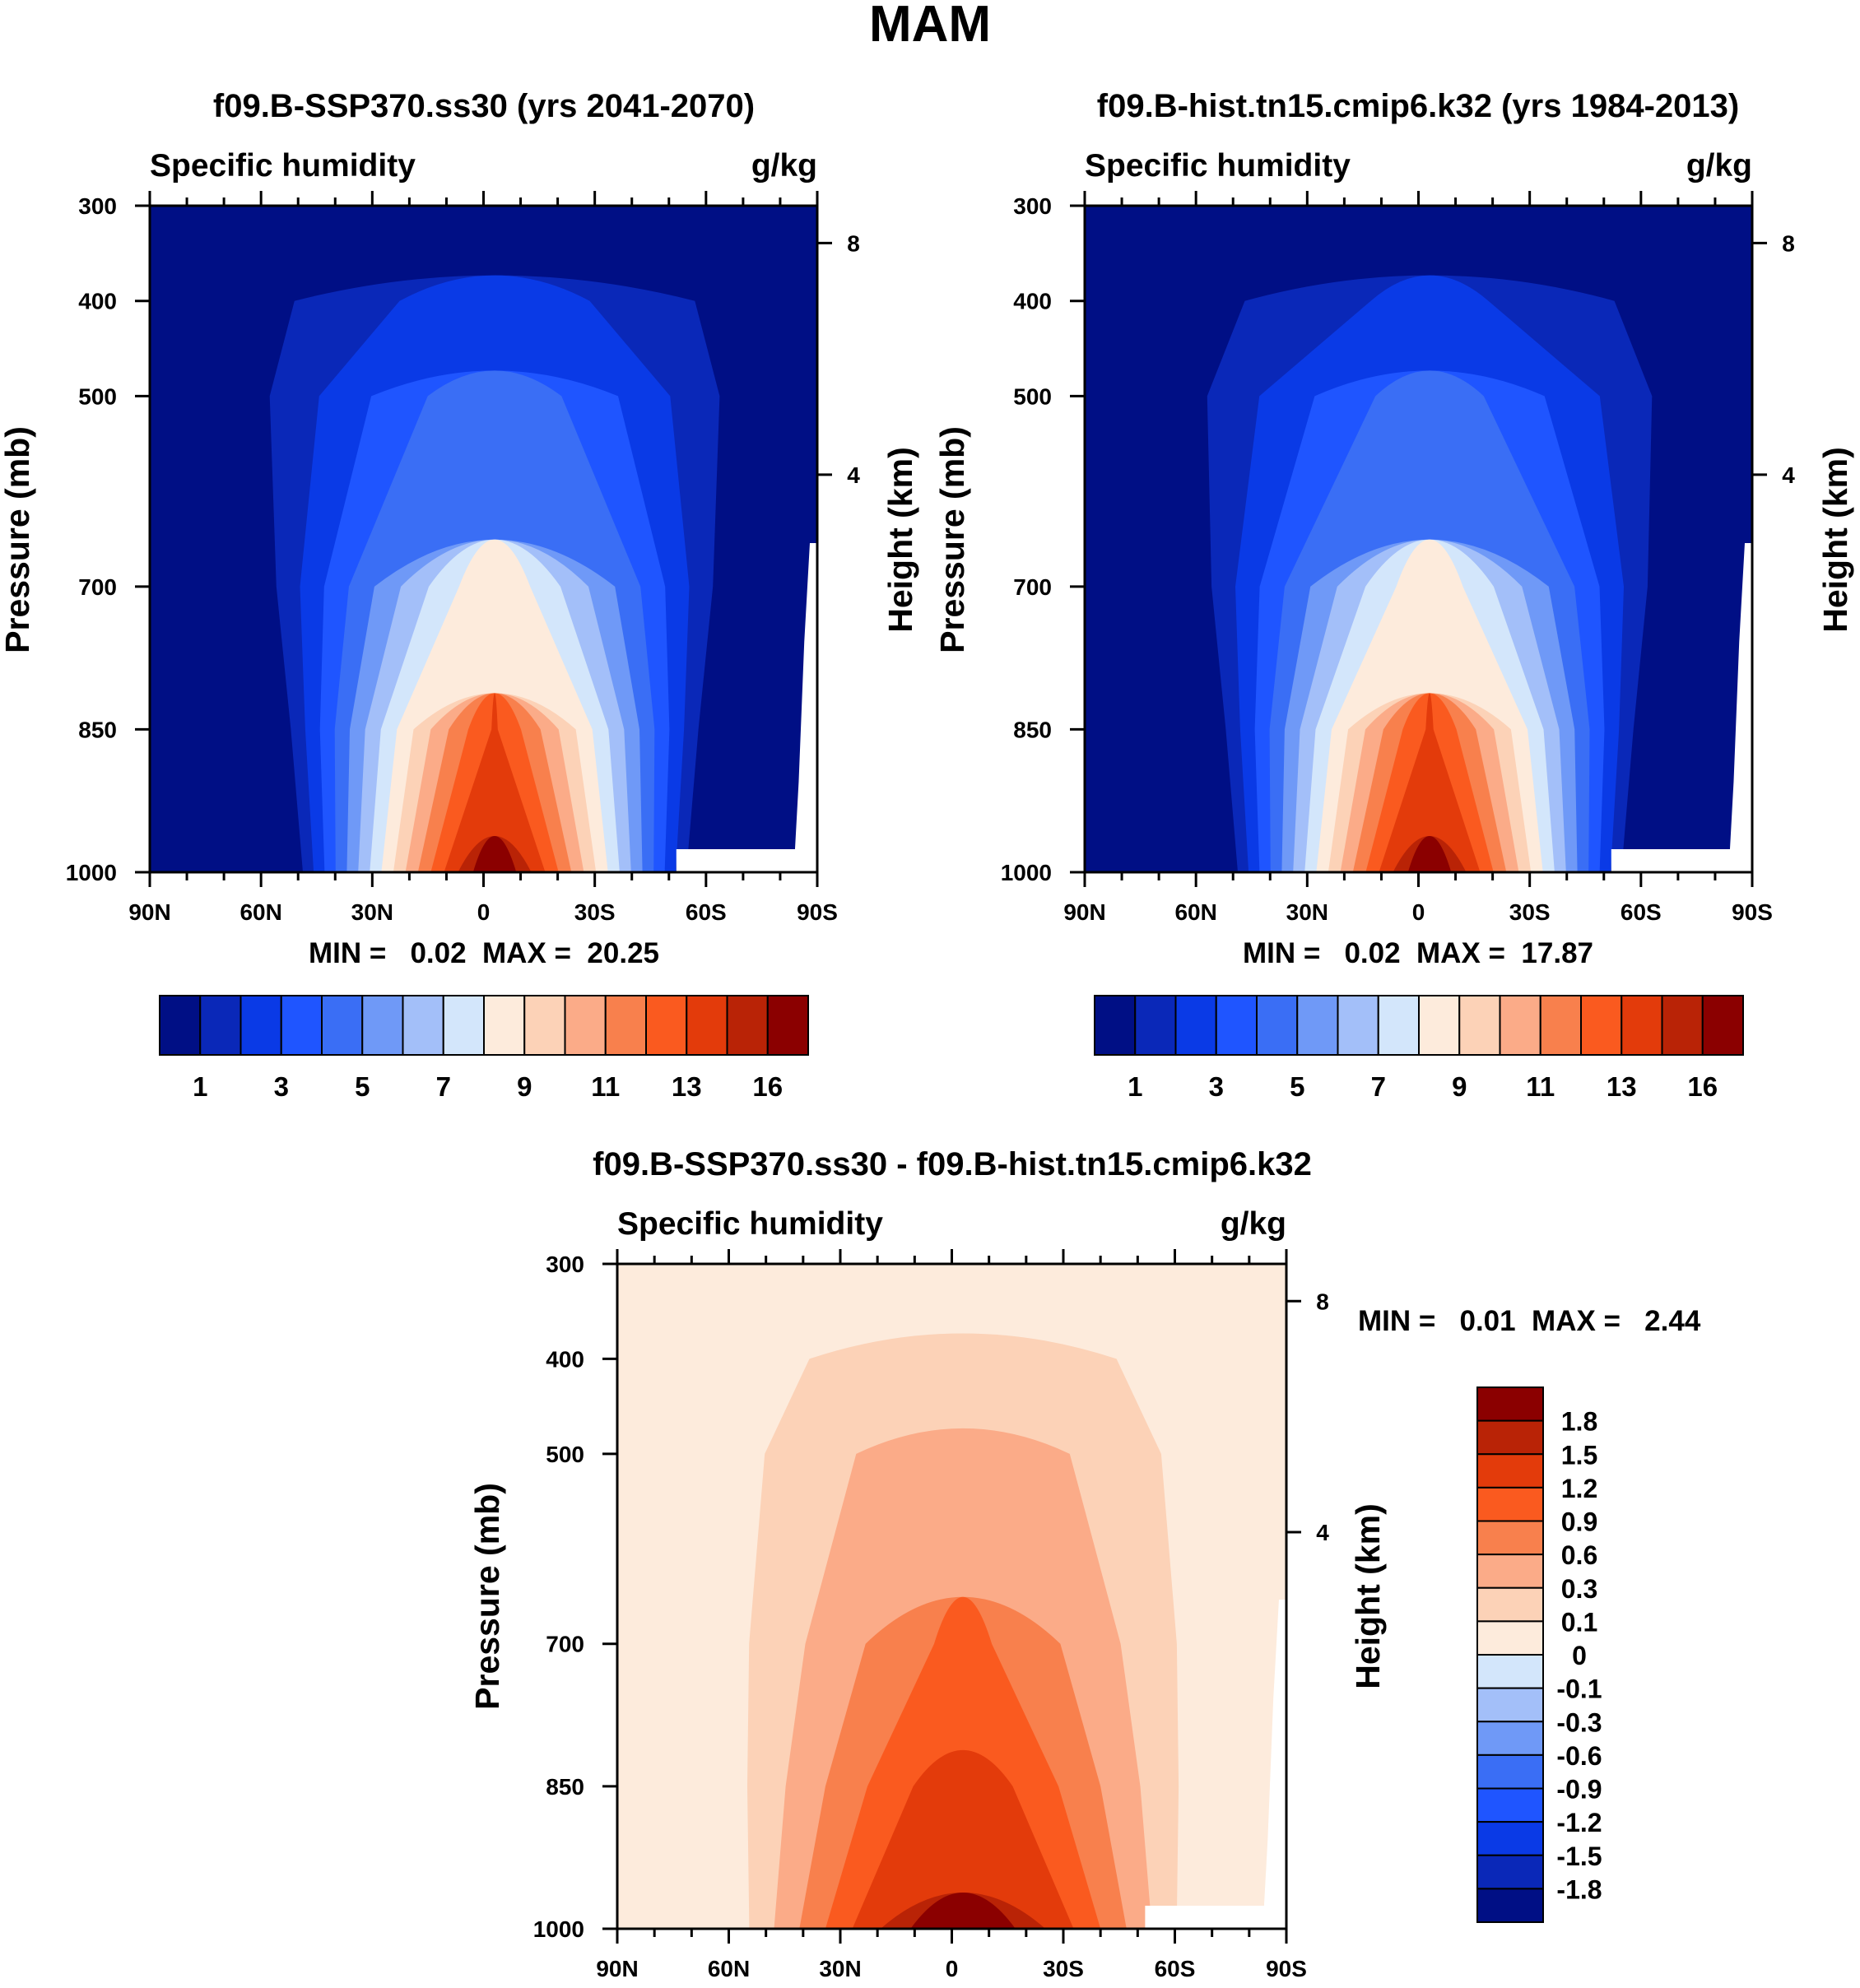 The height and width of the screenshot is (1988, 1860). I want to click on colorbar-label: -1.8, so click(1579, 1889).